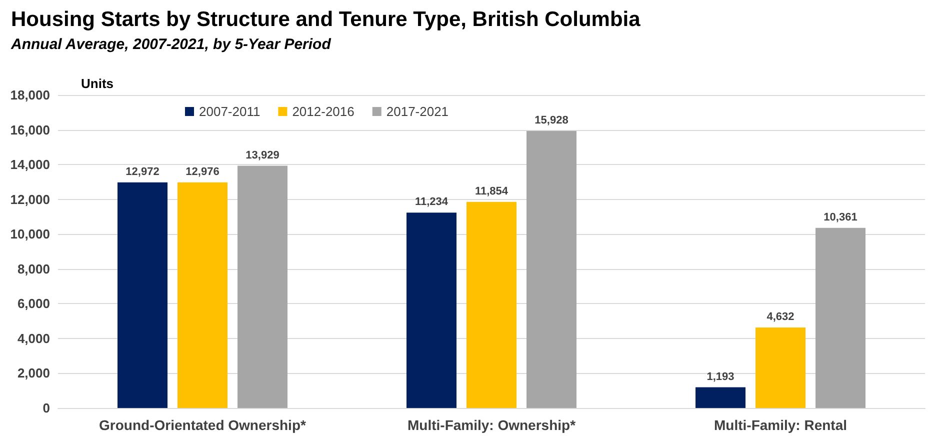  Describe the element at coordinates (33, 268) in the screenshot. I see `y-tick-label: 8,000` at that location.